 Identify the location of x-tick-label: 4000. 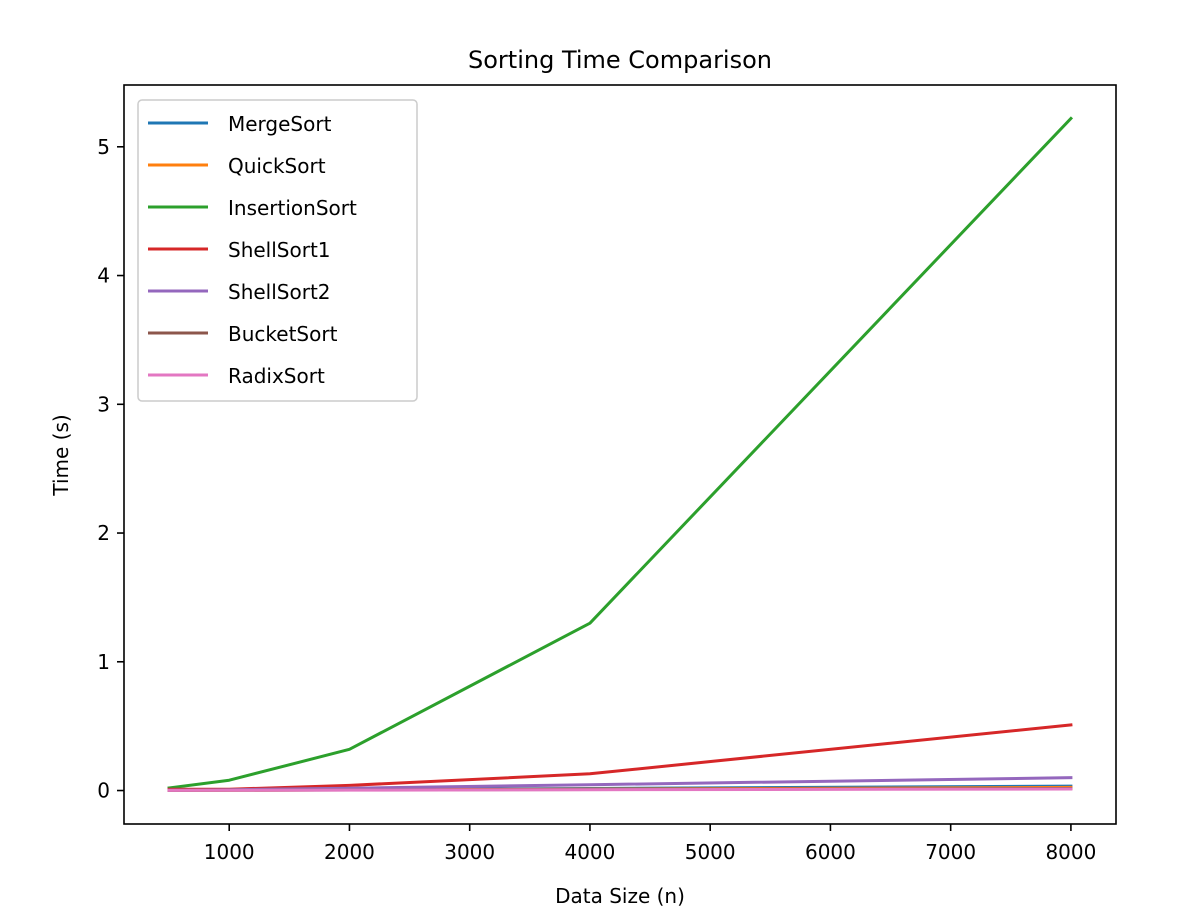
(589, 852).